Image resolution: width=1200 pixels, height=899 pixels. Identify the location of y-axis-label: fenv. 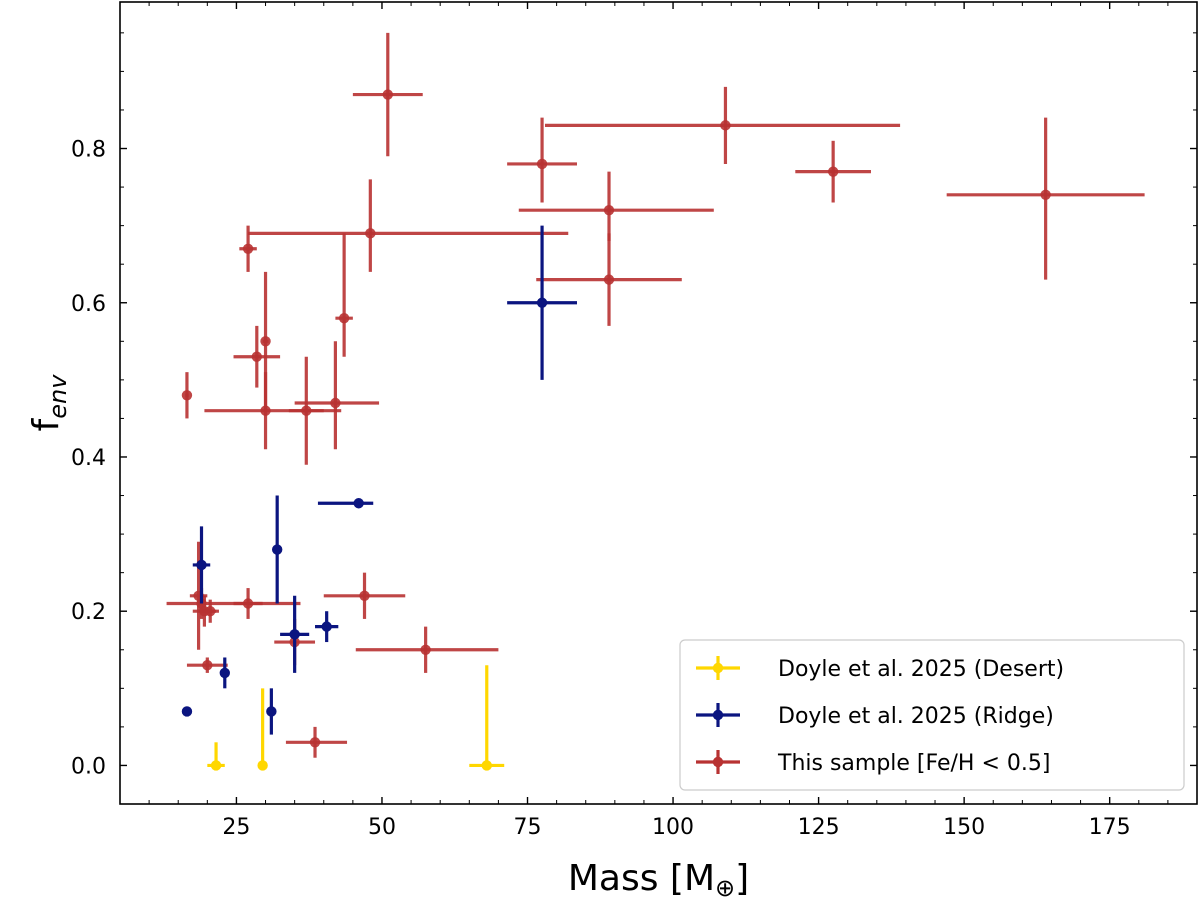
(49, 403).